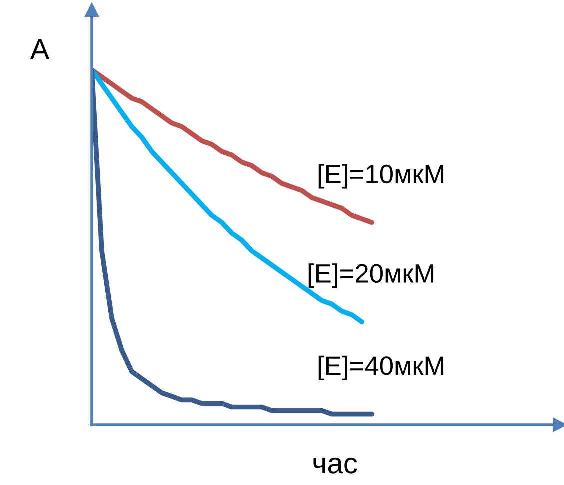  Describe the element at coordinates (40, 49) in the screenshot. I see `y-axis-title: A` at that location.